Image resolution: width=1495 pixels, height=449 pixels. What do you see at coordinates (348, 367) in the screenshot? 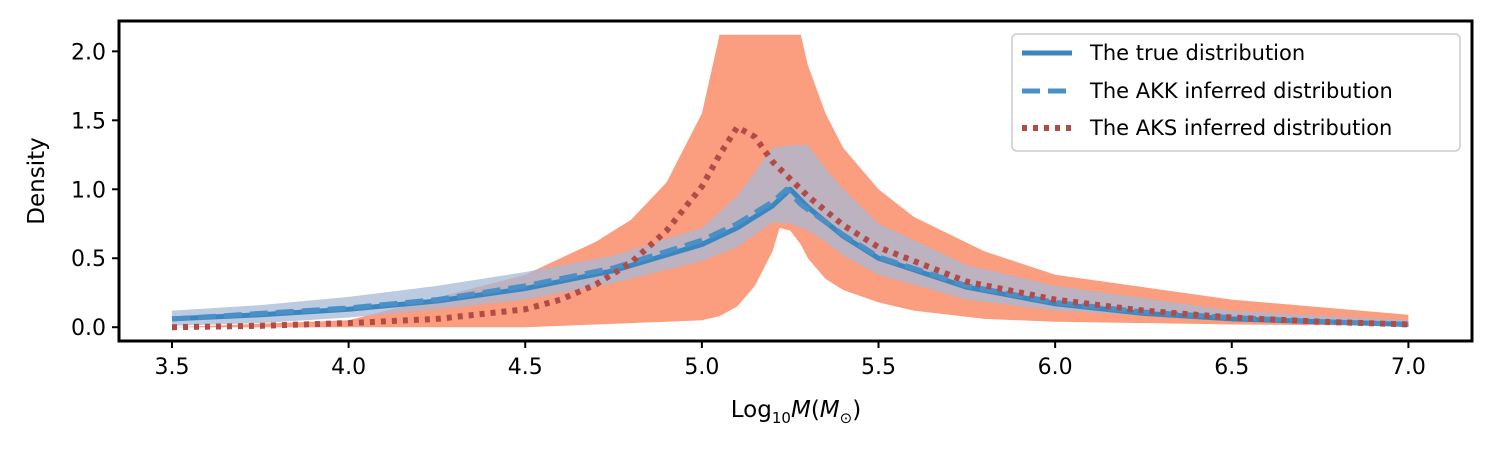
I see `x-tick-label: 4.0` at bounding box center [348, 367].